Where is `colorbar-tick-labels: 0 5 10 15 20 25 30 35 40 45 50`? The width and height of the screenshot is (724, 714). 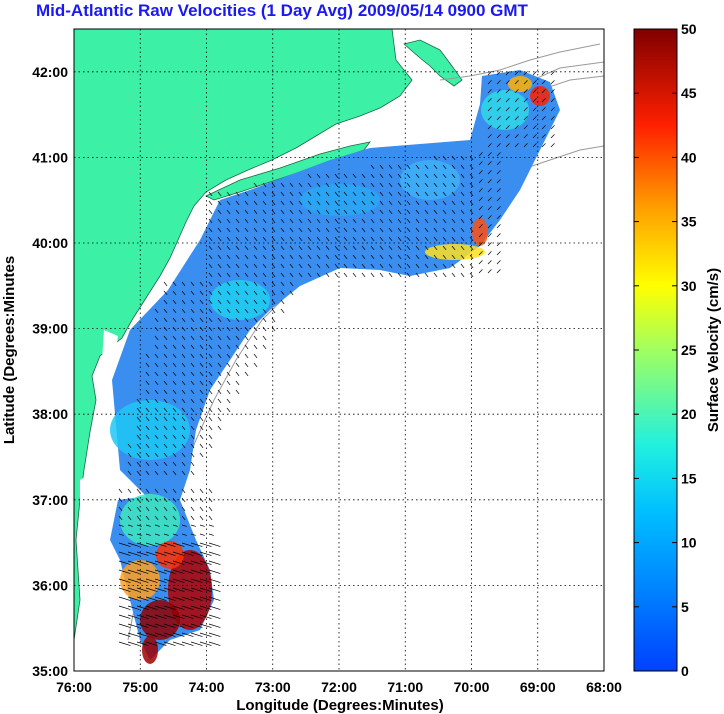
colorbar-tick-labels: 0 5 10 15 20 25 30 35 40 45 50 is located at coordinates (665, 350).